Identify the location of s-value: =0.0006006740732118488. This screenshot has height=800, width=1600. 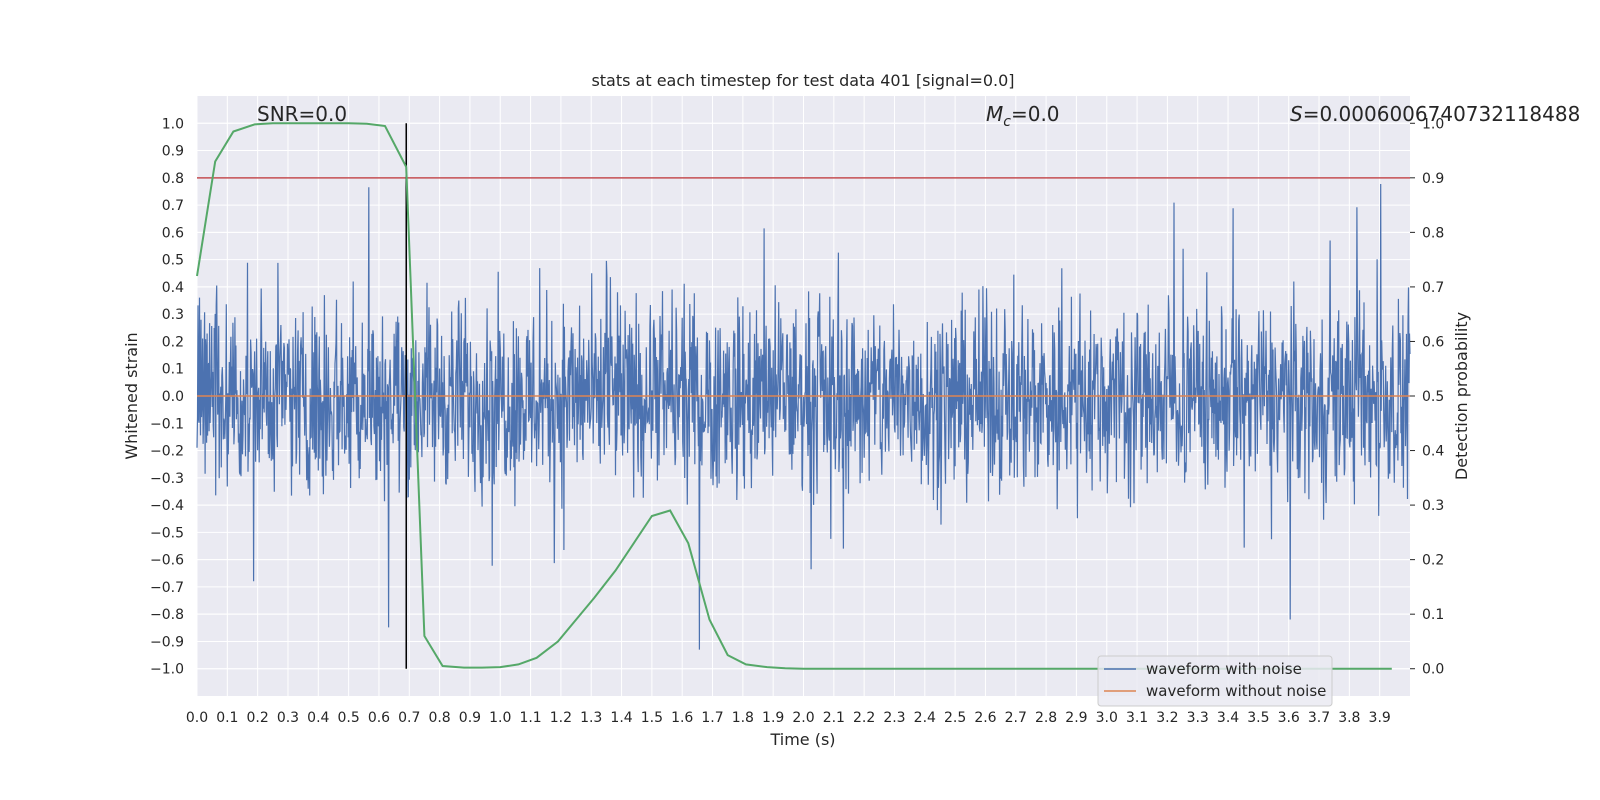
(1442, 114).